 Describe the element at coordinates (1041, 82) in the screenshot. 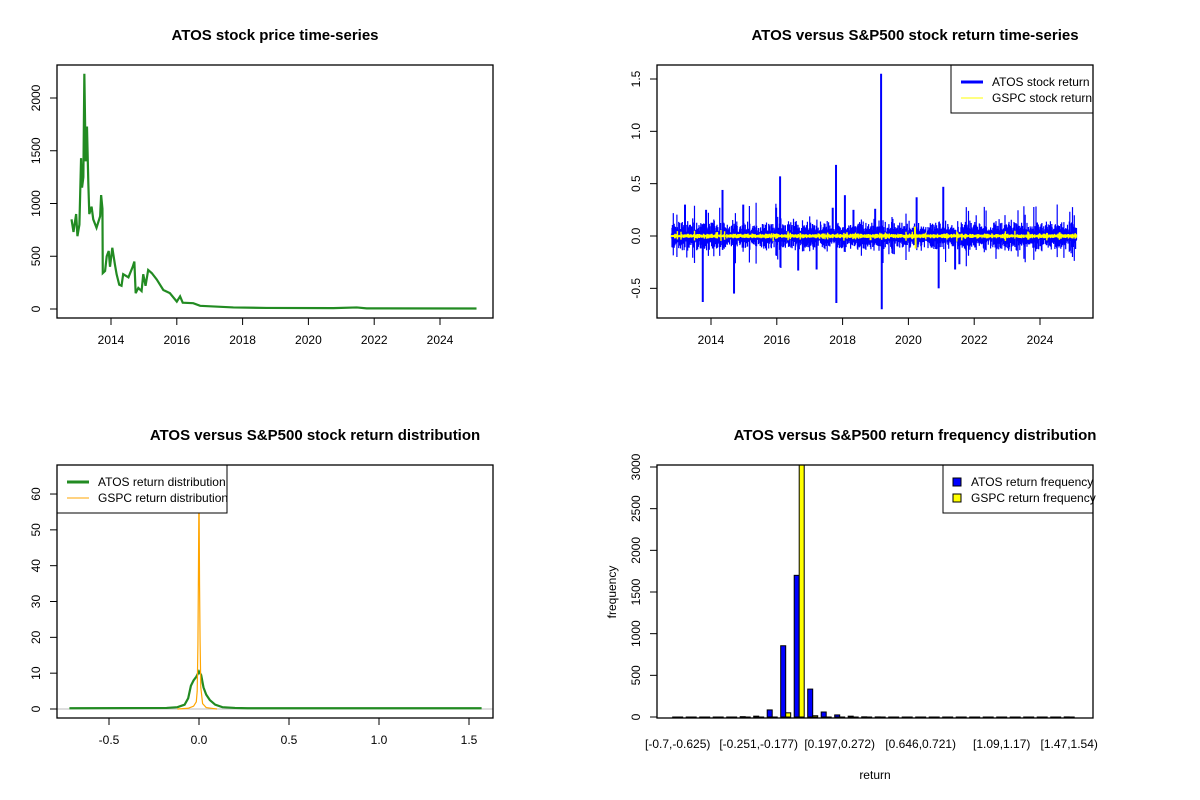

I see `legend-label: ATOS stock return` at that location.